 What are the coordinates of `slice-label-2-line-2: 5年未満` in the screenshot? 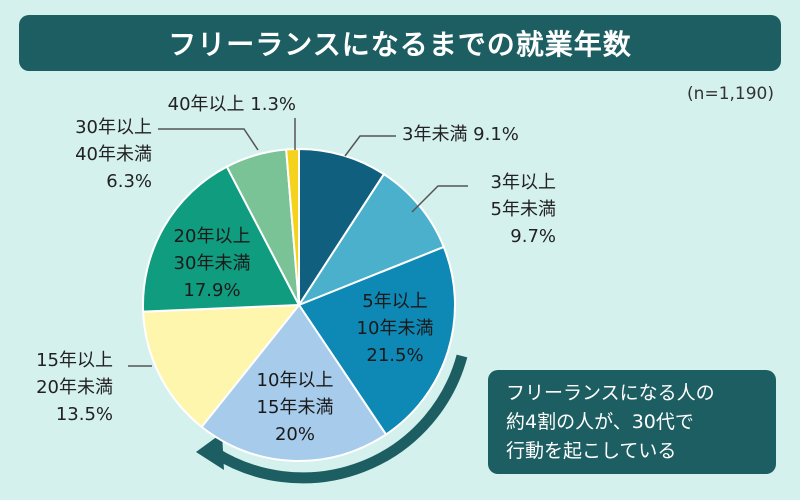 It's located at (523, 209).